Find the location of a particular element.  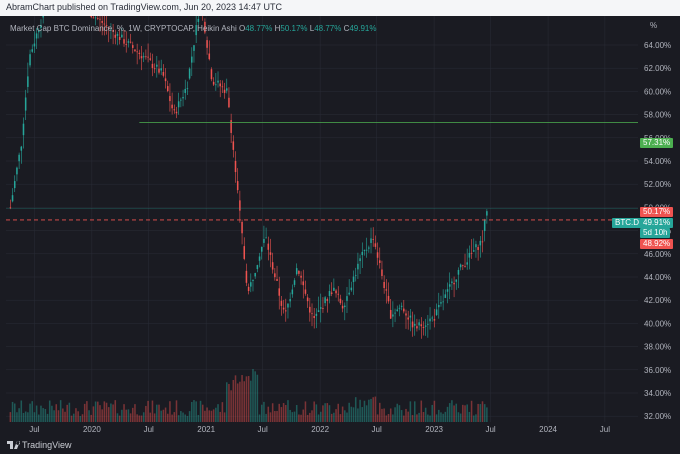

y-tick-label: 62.00% is located at coordinates (657, 68).